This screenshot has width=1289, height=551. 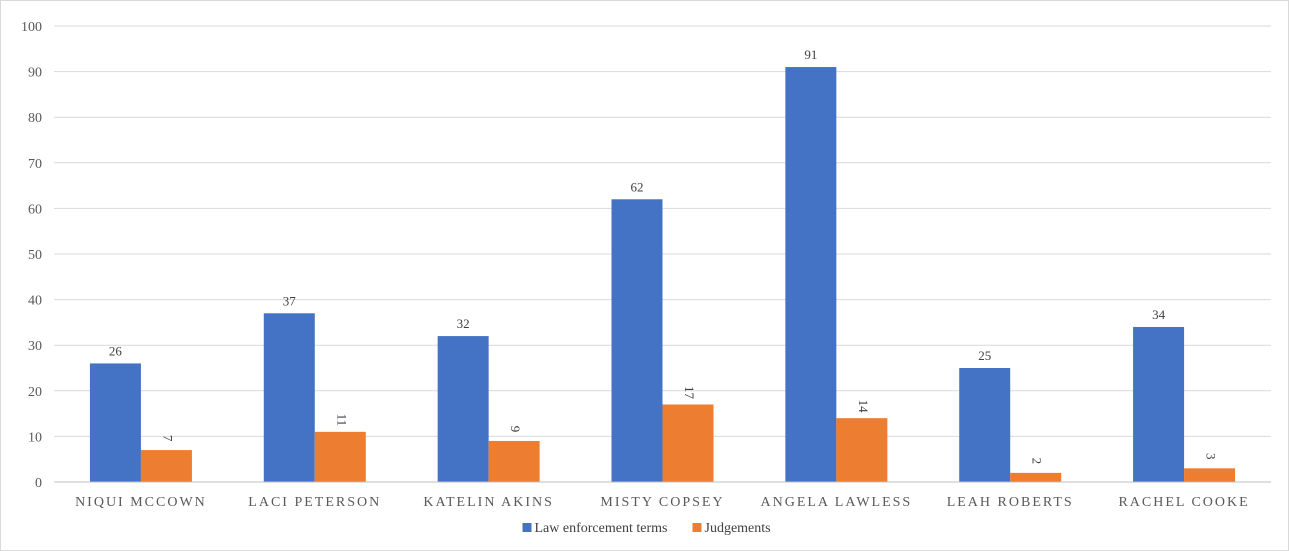 I want to click on y-axis: 0 10 20 30 40 50 60 70 80 90 100, so click(x=31, y=255).